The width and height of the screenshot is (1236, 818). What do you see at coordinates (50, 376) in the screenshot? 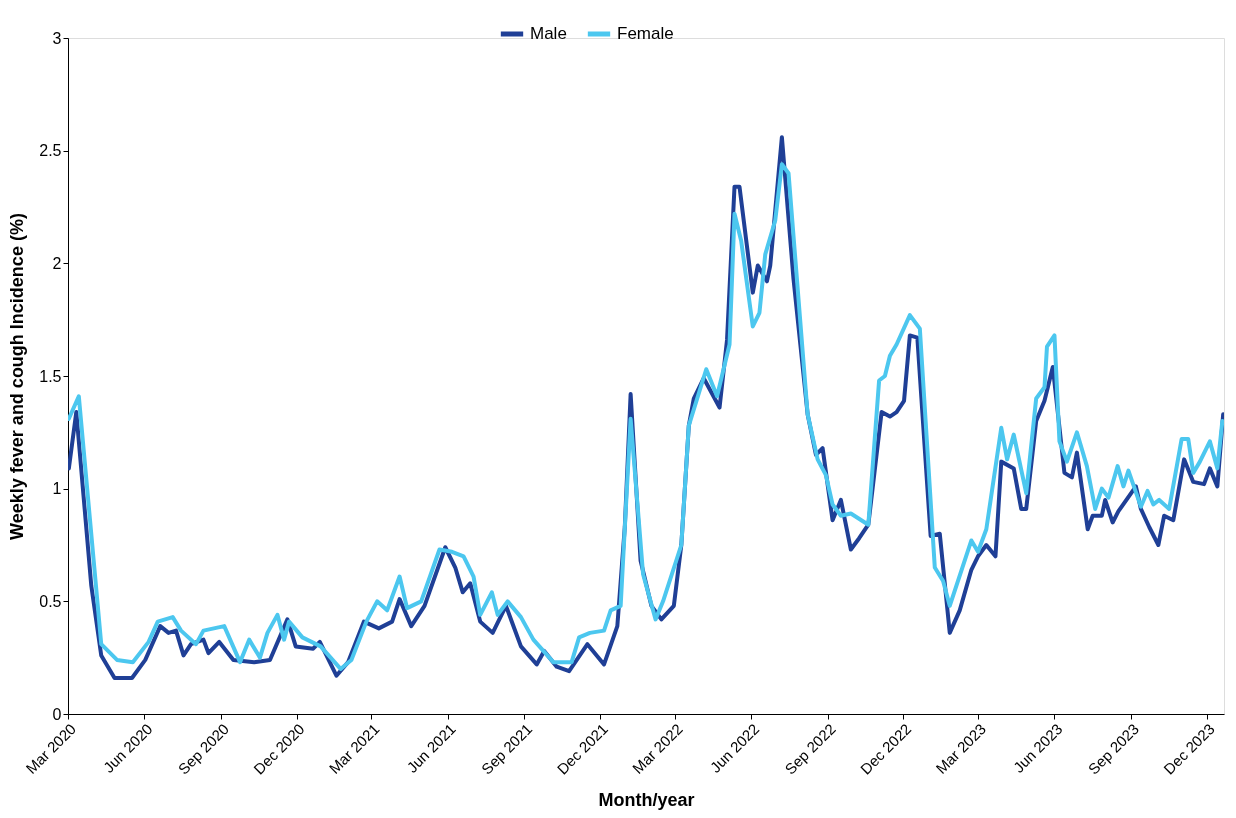
I see `y-tick-label: 1.5` at bounding box center [50, 376].